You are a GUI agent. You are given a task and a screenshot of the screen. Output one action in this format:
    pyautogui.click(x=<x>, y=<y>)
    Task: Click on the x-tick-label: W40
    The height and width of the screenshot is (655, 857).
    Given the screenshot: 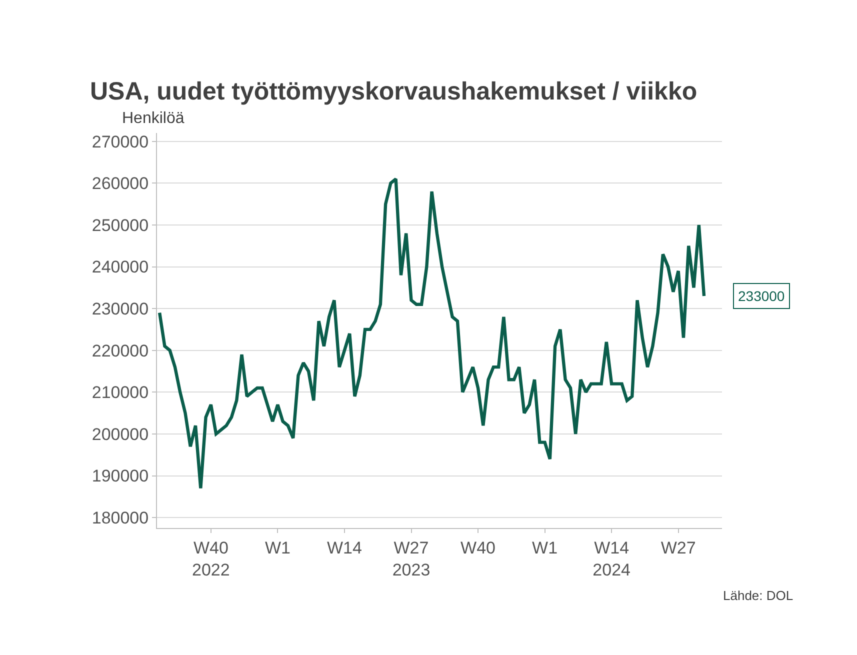 What is the action you would take?
    pyautogui.click(x=478, y=548)
    